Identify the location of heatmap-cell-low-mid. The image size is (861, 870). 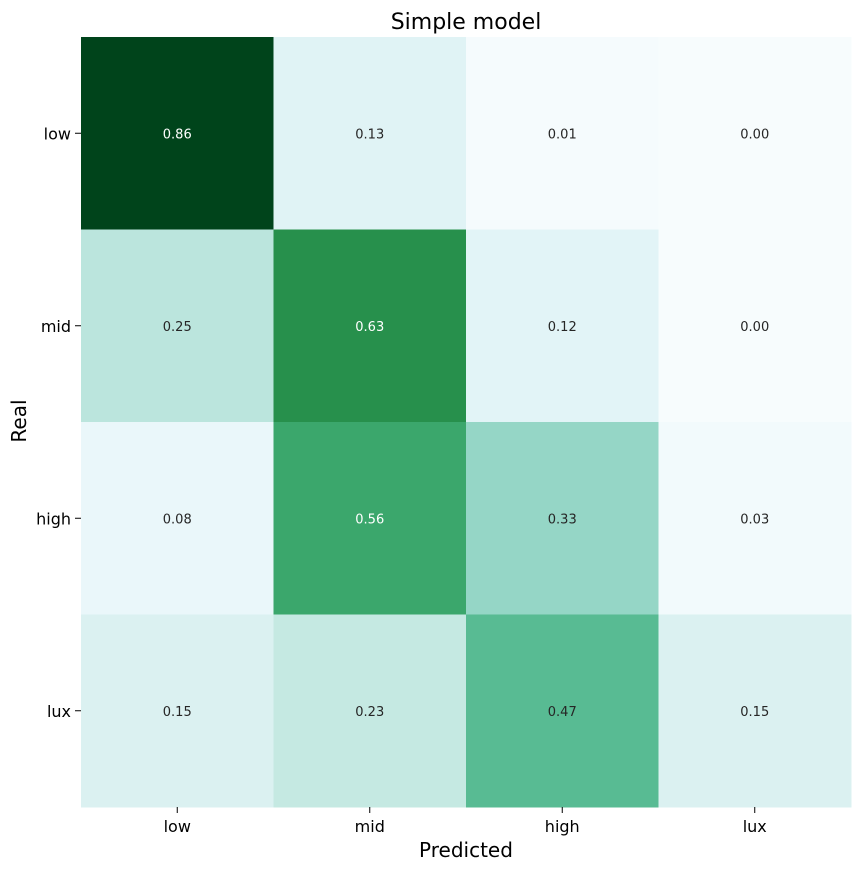
(370, 133).